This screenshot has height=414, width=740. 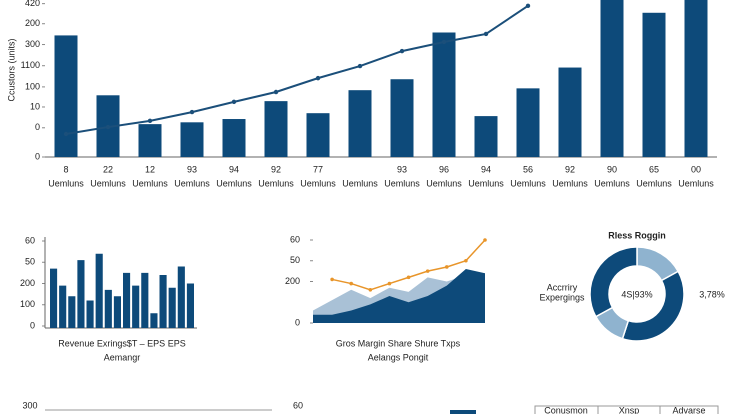 What do you see at coordinates (636, 294) in the screenshot?
I see `center-label: 4S|93%` at bounding box center [636, 294].